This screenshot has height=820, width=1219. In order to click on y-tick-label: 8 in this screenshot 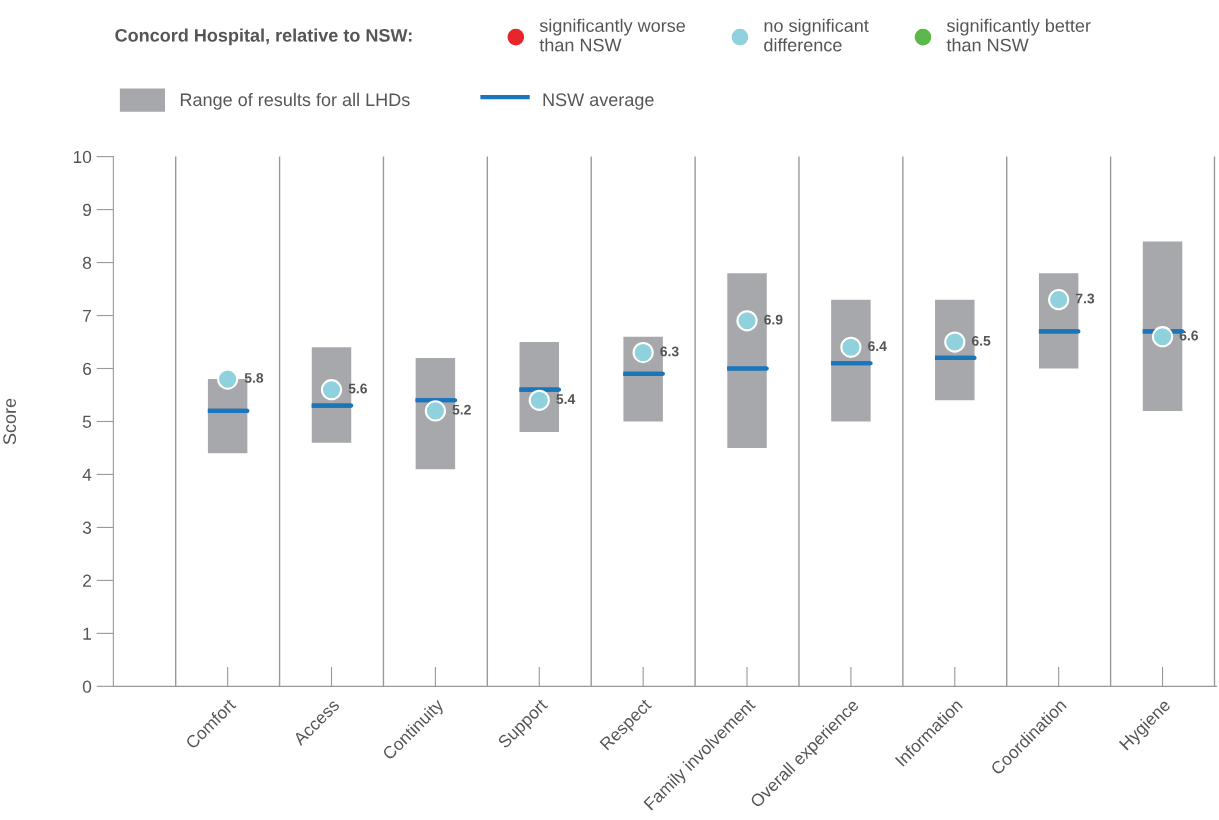, I will do `click(87, 263)`.